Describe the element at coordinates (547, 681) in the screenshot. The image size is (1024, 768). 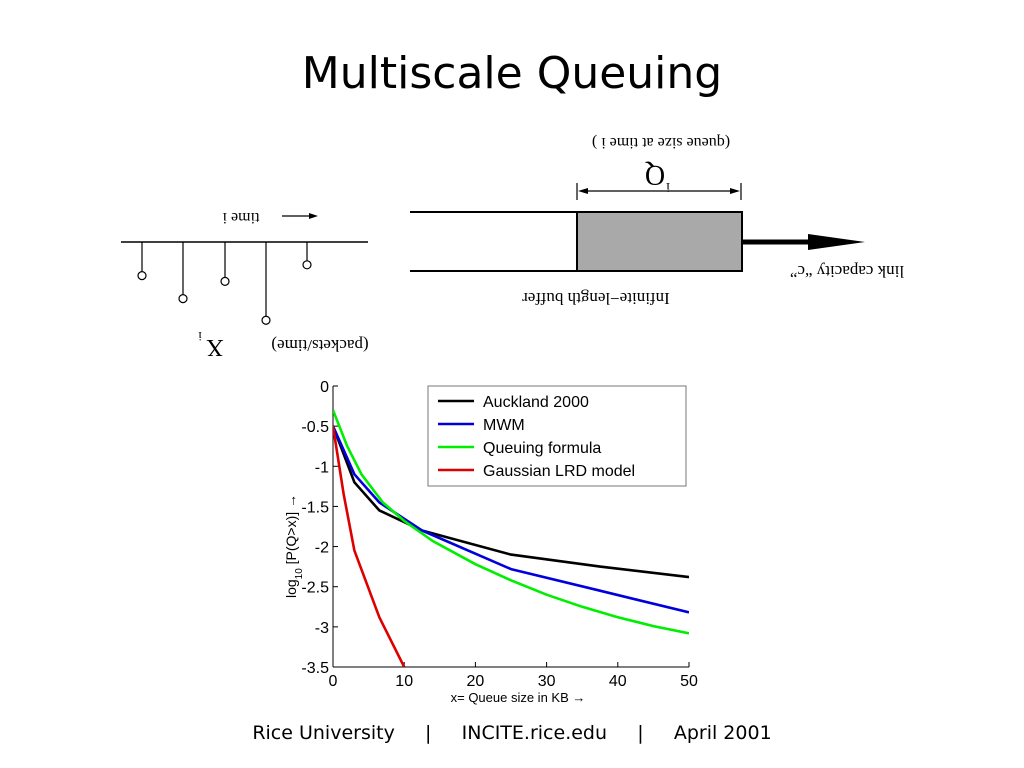
I see `x-tick-label: 30` at that location.